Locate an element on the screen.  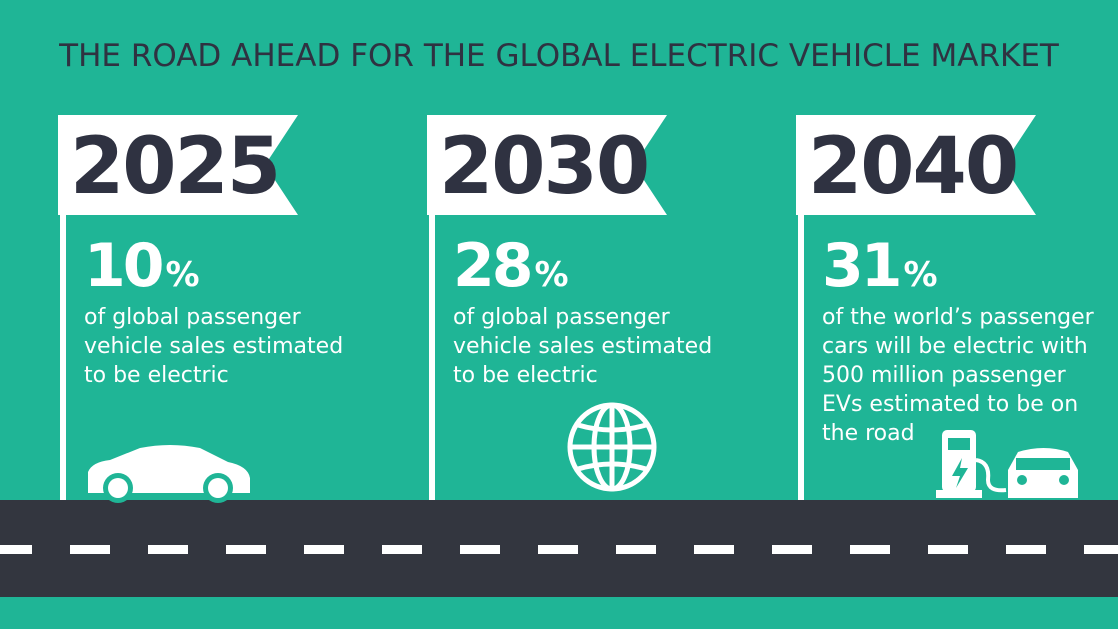
road-dashes is located at coordinates (559, 549).